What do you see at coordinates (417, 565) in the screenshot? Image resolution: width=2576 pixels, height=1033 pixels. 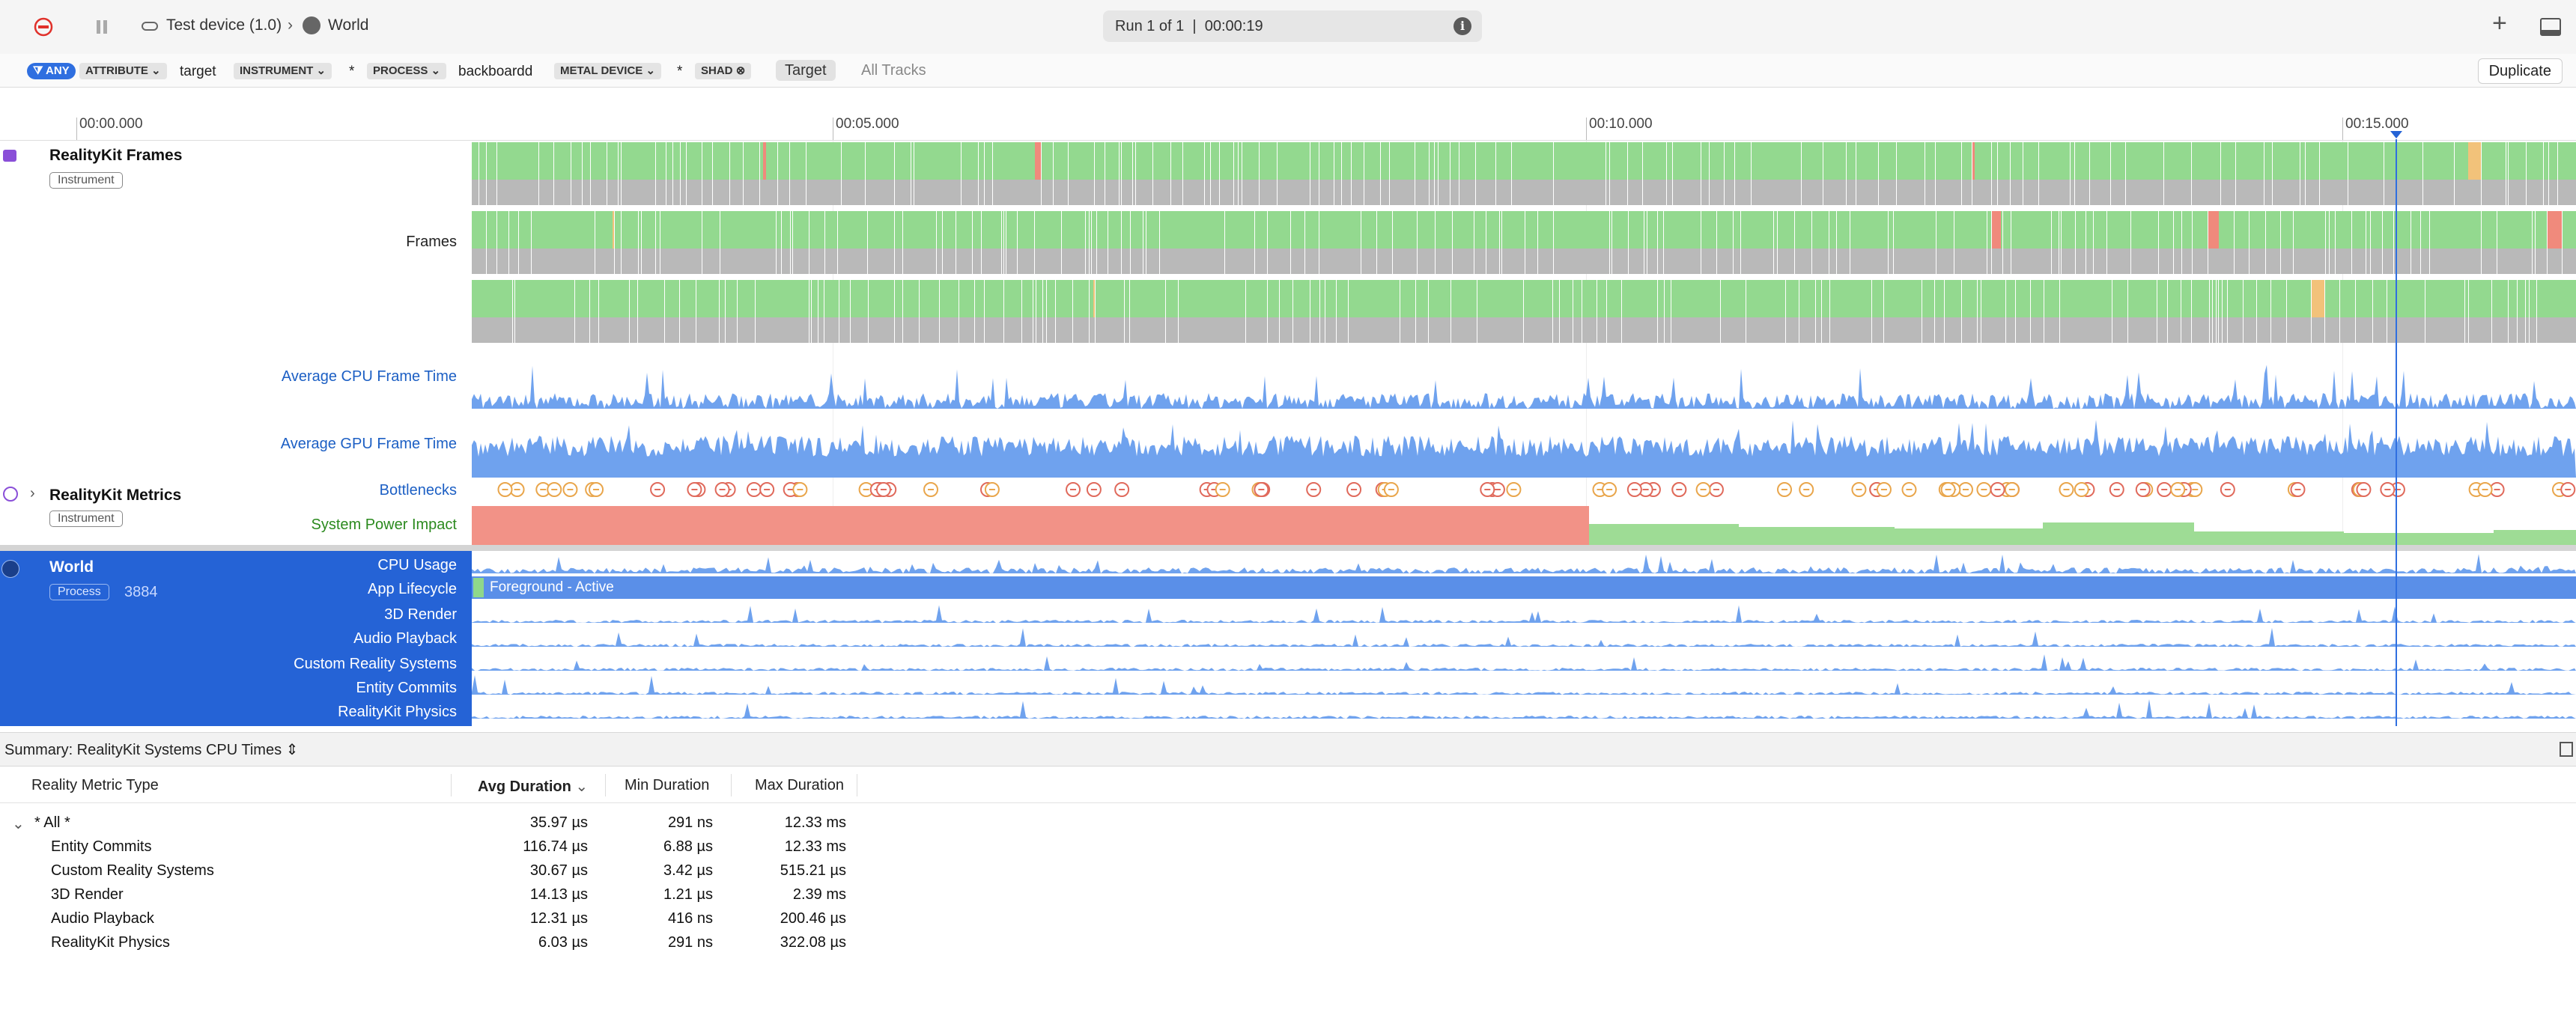 I see `cpu-usage-label: CPU Usage` at bounding box center [417, 565].